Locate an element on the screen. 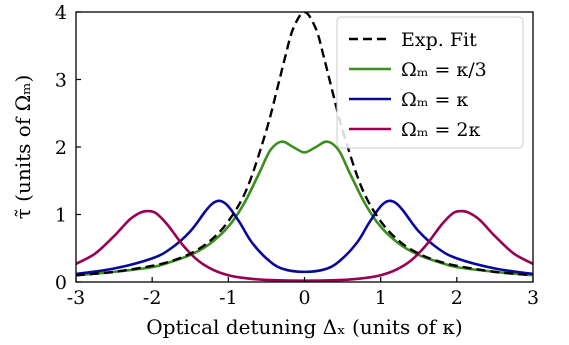 The width and height of the screenshot is (569, 345). x-tick-label: 1 is located at coordinates (381, 298).